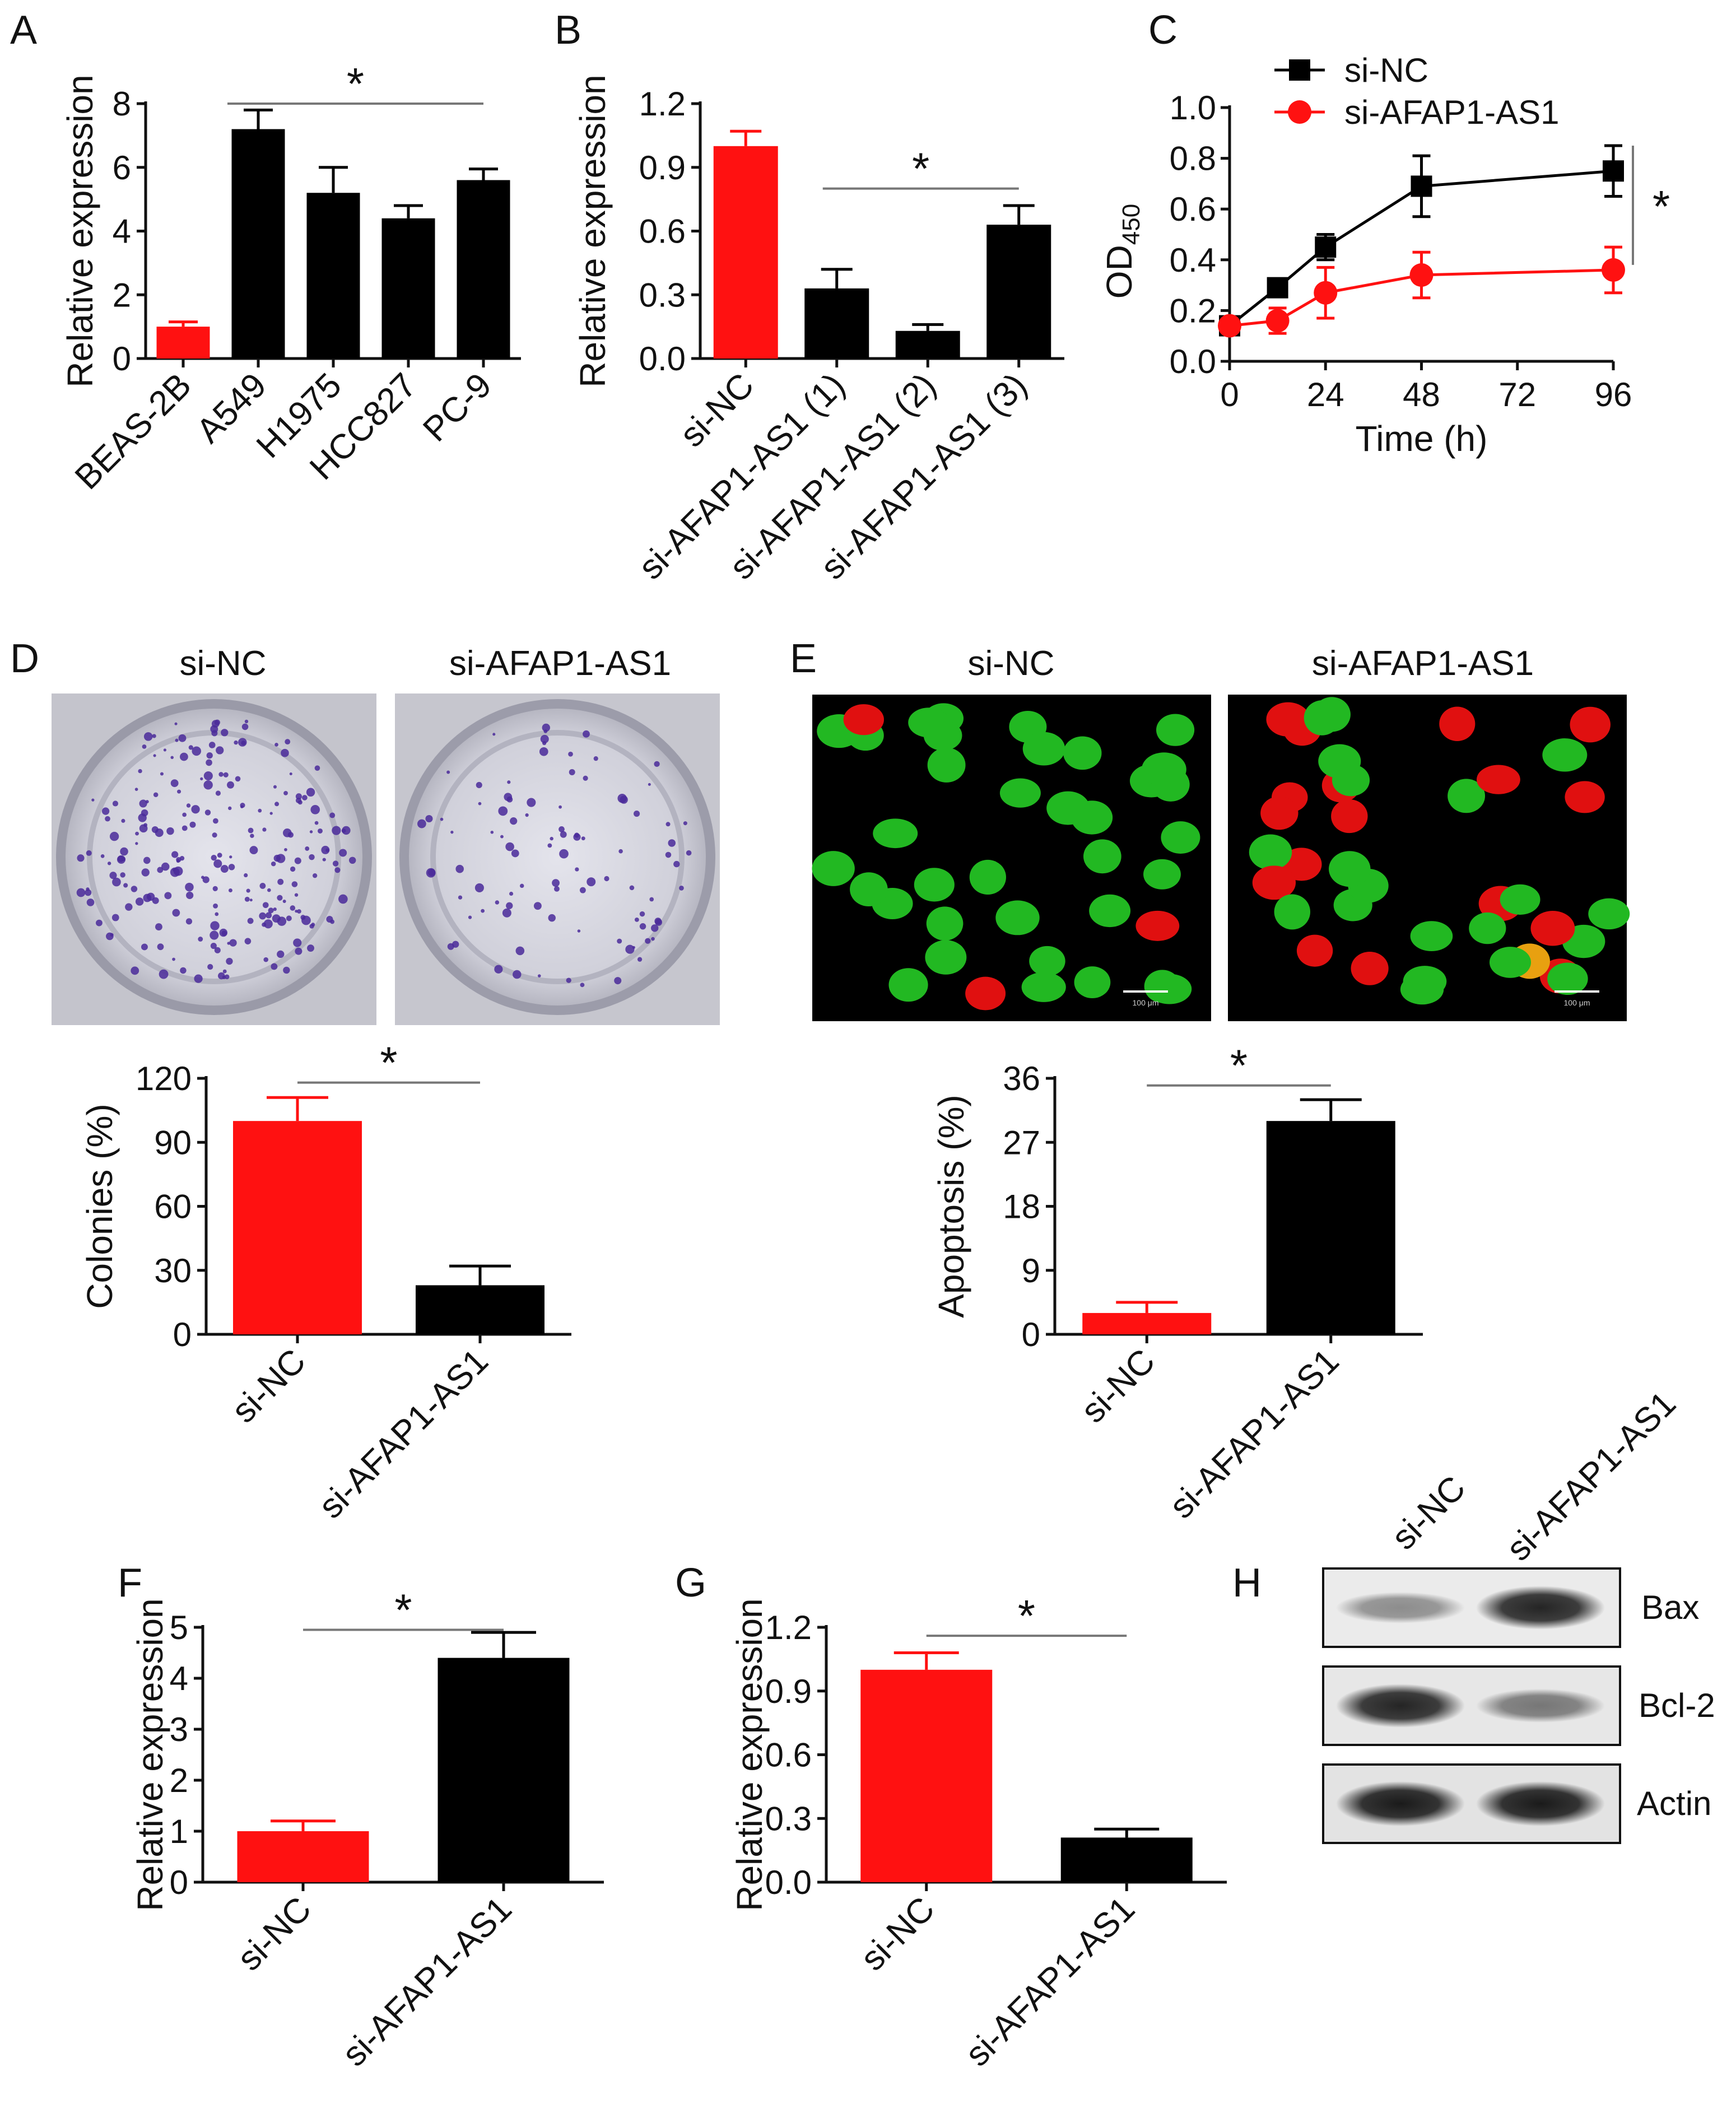 The height and width of the screenshot is (2118, 1736). I want to click on y-tick-label-d: 120, so click(164, 1079).